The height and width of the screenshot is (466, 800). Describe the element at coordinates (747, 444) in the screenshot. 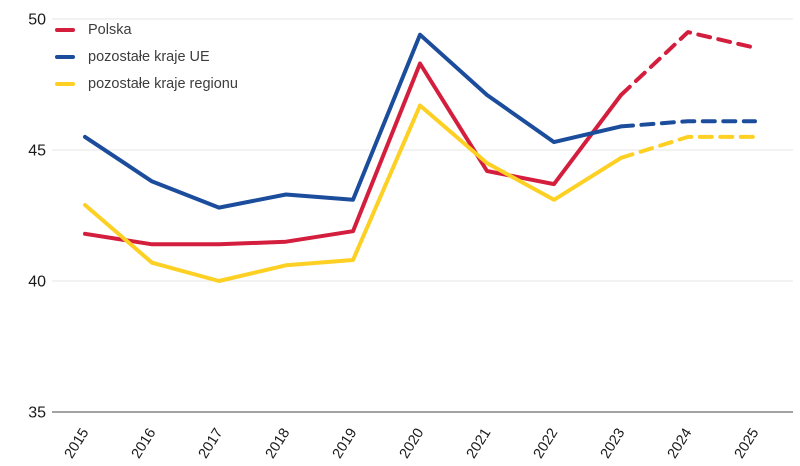

I see `x-tick-label-2025: 2025` at that location.